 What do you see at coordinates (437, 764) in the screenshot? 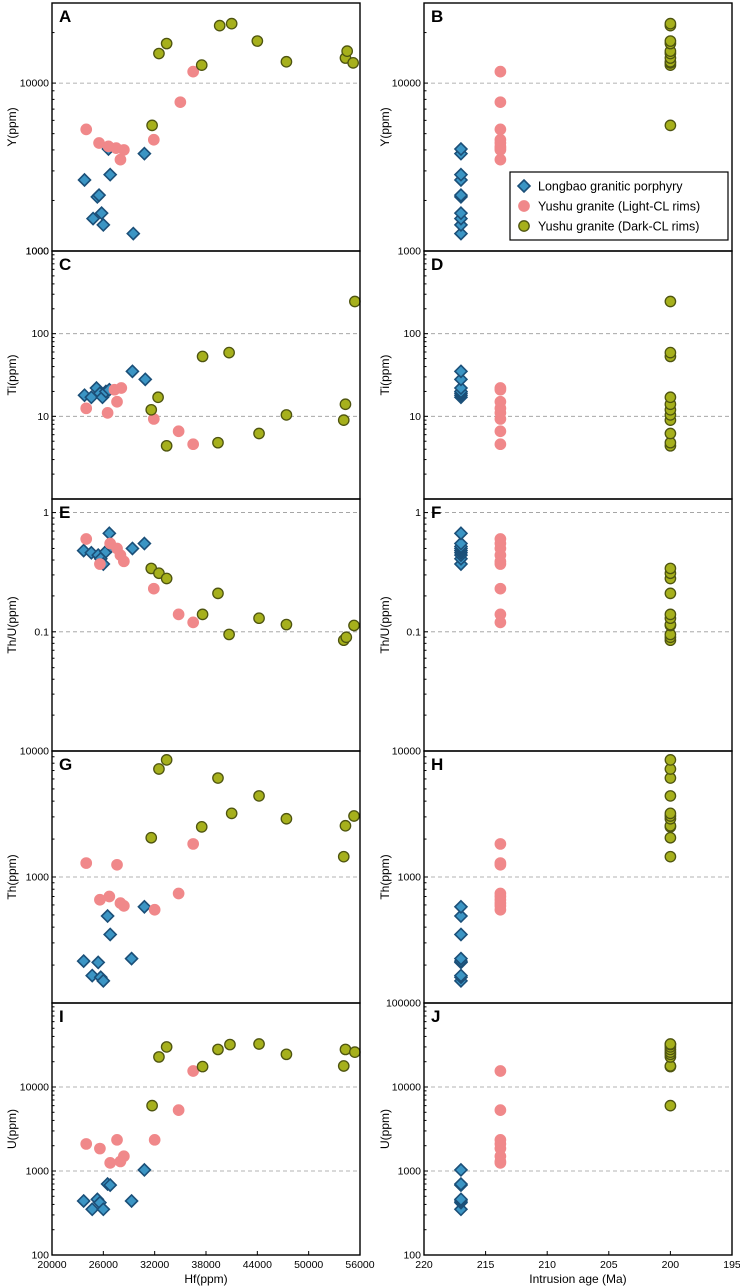
I see `panel-letter: H` at bounding box center [437, 764].